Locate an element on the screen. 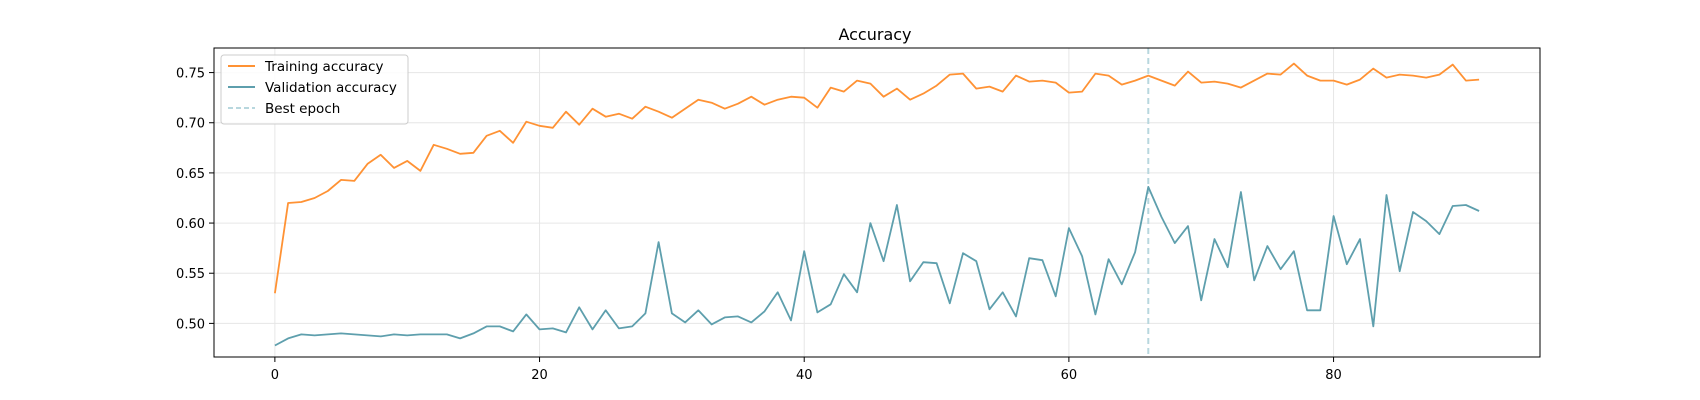  x-tick-label: 60 is located at coordinates (1069, 375).